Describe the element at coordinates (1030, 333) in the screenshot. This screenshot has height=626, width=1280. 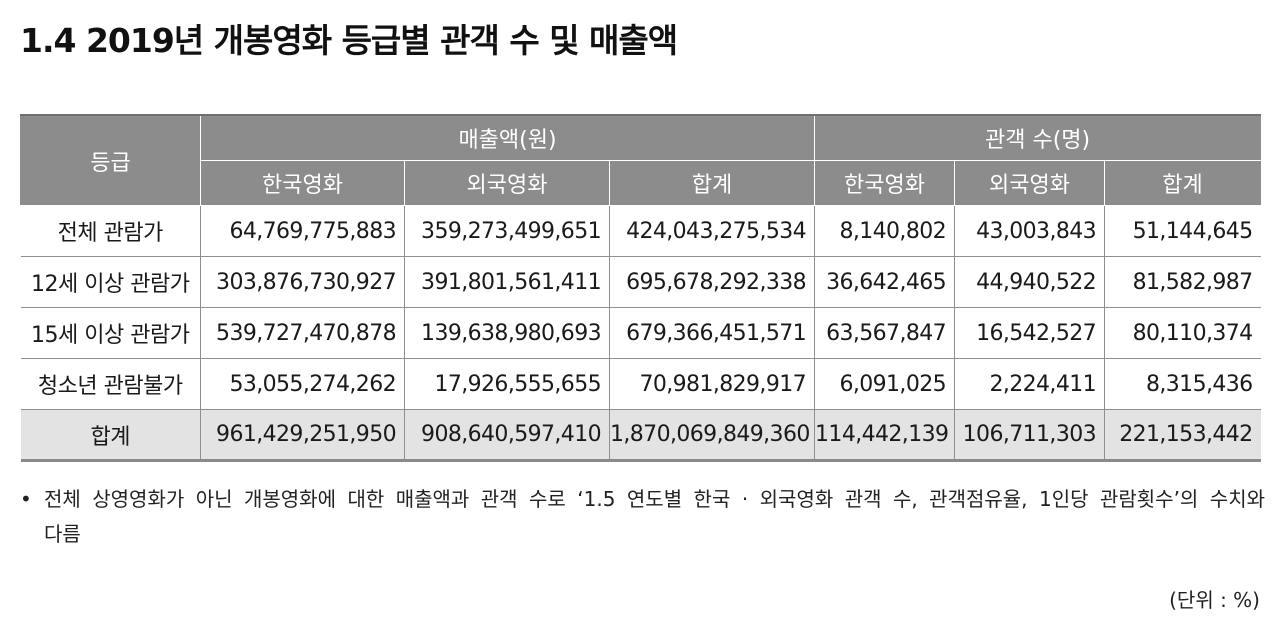
I see `table-cell: 16,542,527` at that location.